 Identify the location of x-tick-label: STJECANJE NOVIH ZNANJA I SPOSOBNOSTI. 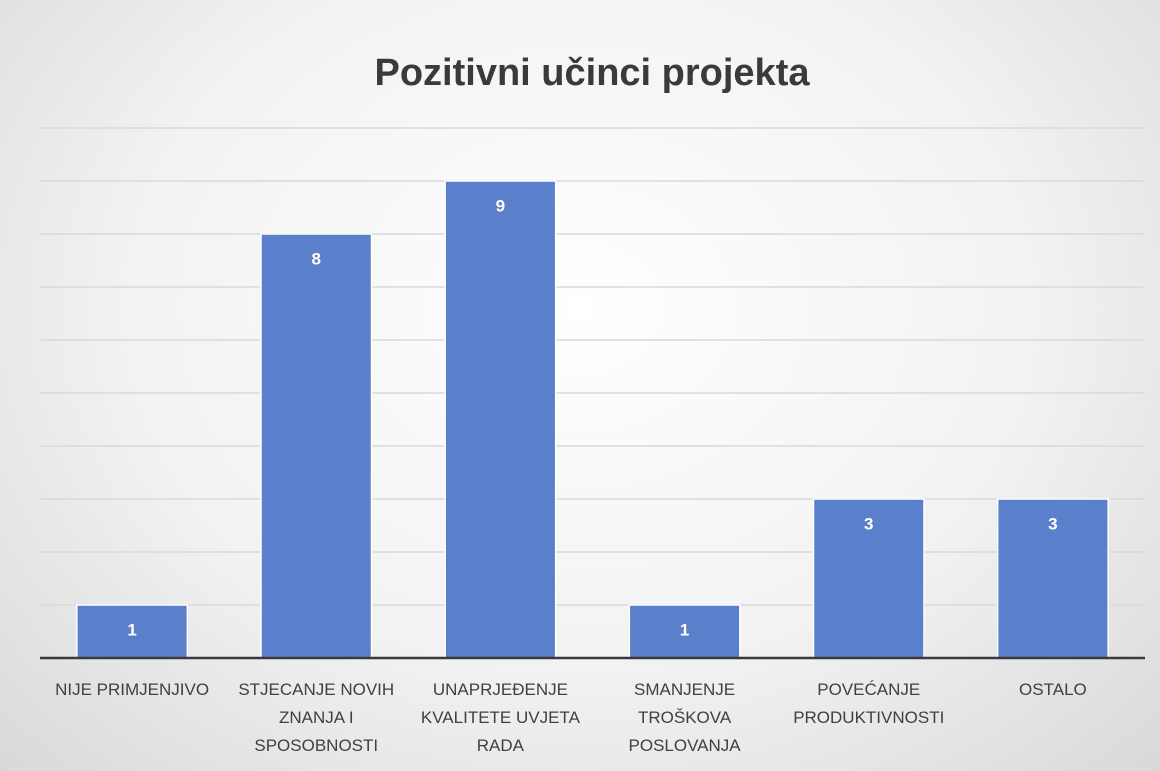
(316, 717).